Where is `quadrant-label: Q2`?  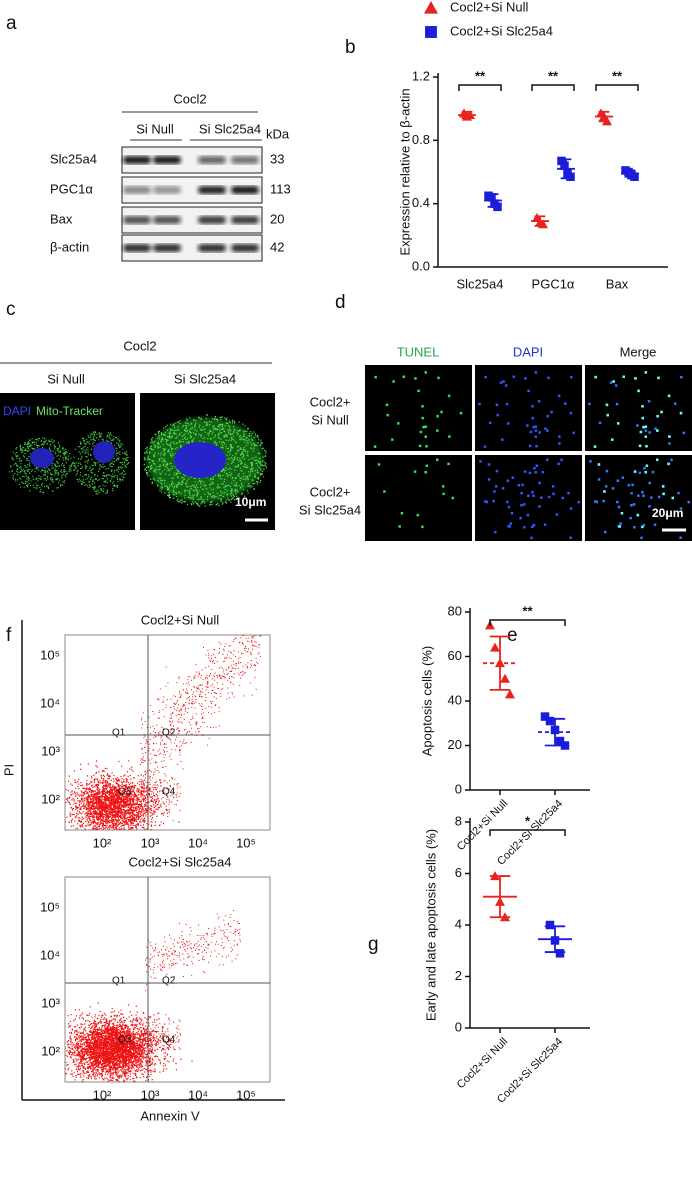 quadrant-label: Q2 is located at coordinates (169, 981).